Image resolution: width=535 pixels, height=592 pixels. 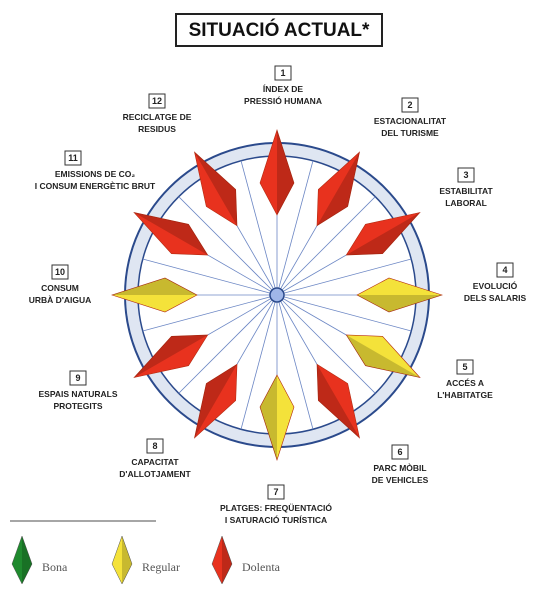 What do you see at coordinates (157, 129) in the screenshot?
I see `node-label: RESIDUS` at bounding box center [157, 129].